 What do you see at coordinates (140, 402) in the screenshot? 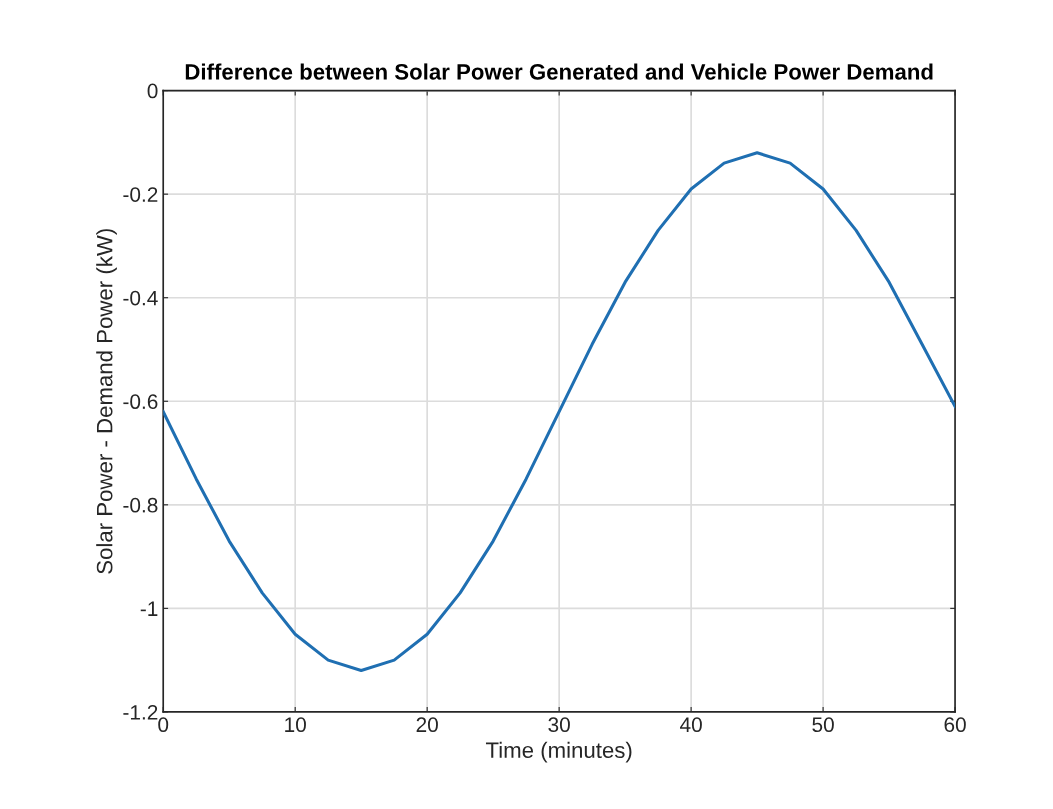
I see `y-tick-label: -0.6` at bounding box center [140, 402].